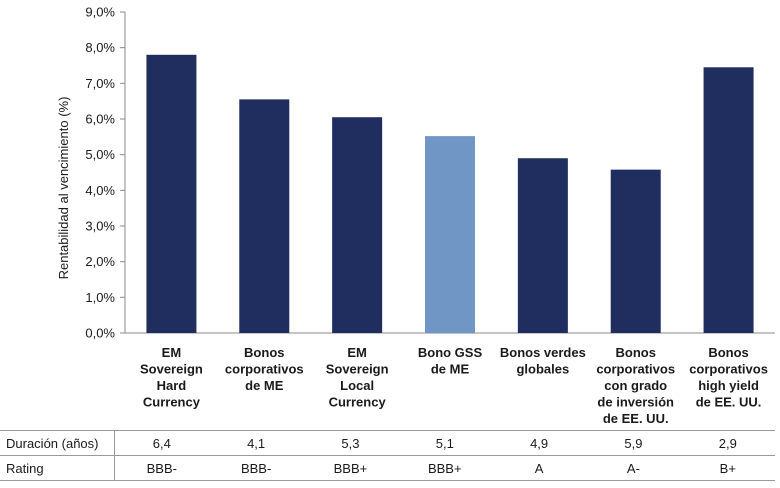 The height and width of the screenshot is (488, 780). Describe the element at coordinates (633, 468) in the screenshot. I see `table-cell: A-` at that location.